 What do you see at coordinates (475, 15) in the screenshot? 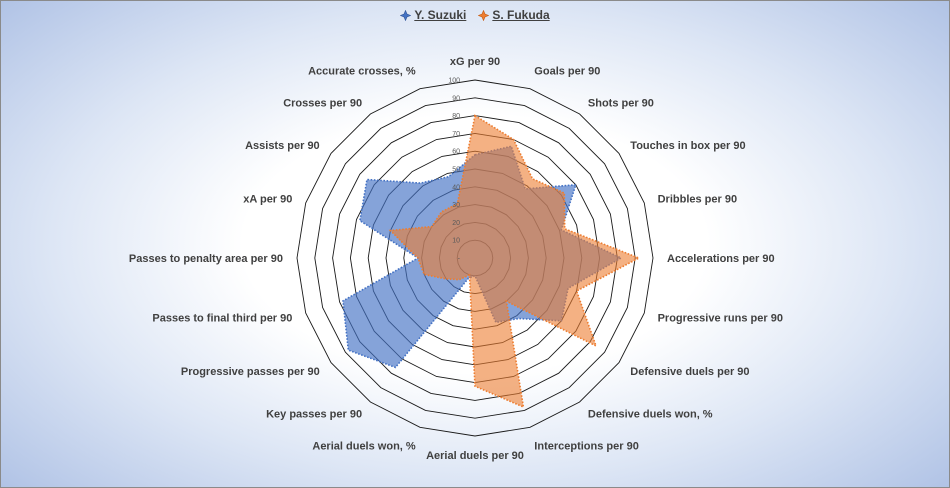
I see `legend: Y. Suzuki S. Fukuda` at bounding box center [475, 15].